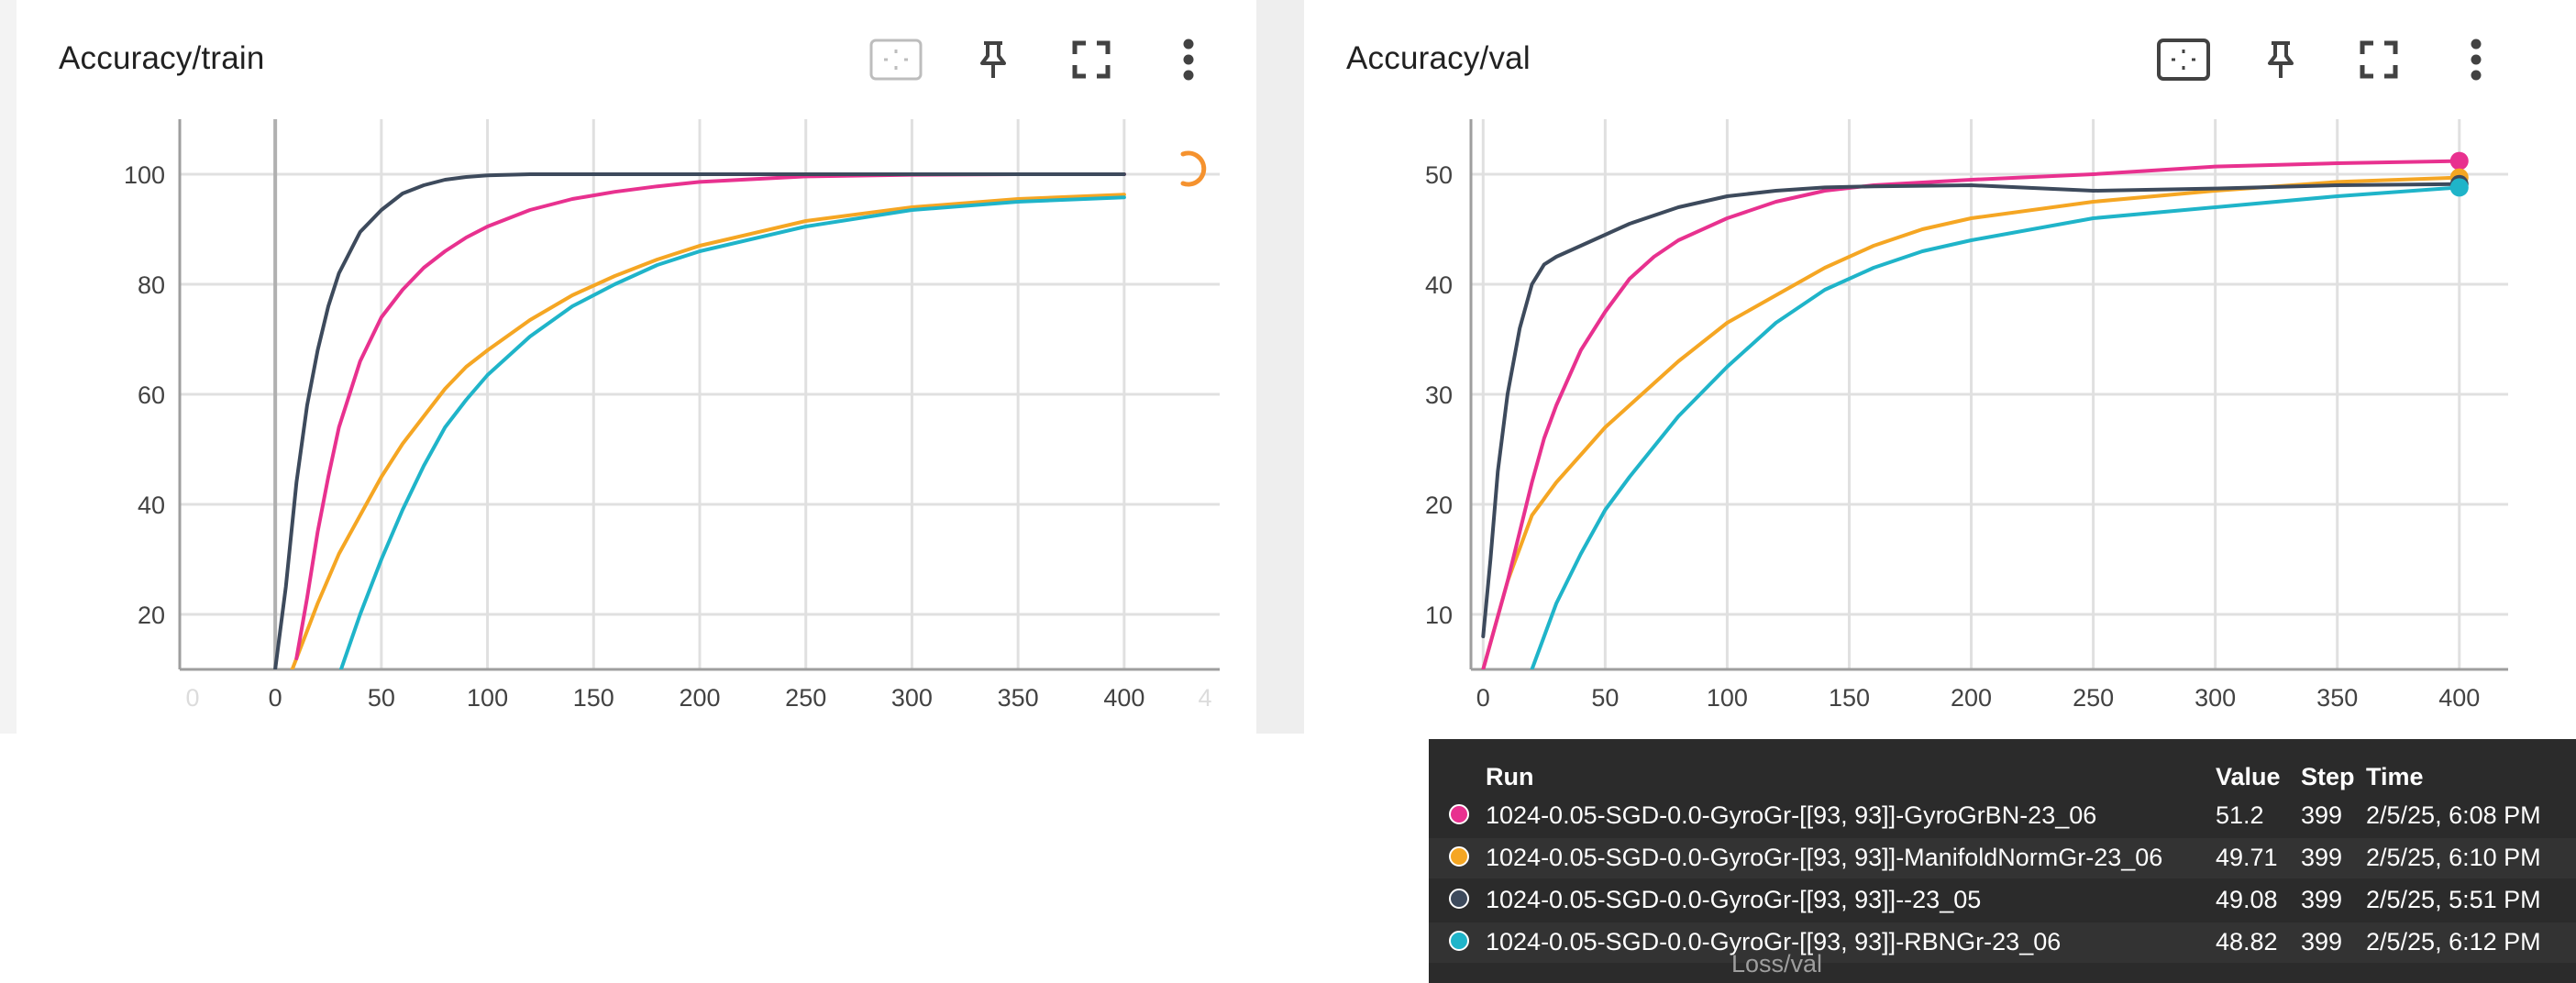  I want to click on run-time: 2/5/25, 6:08 PM, so click(2453, 815).